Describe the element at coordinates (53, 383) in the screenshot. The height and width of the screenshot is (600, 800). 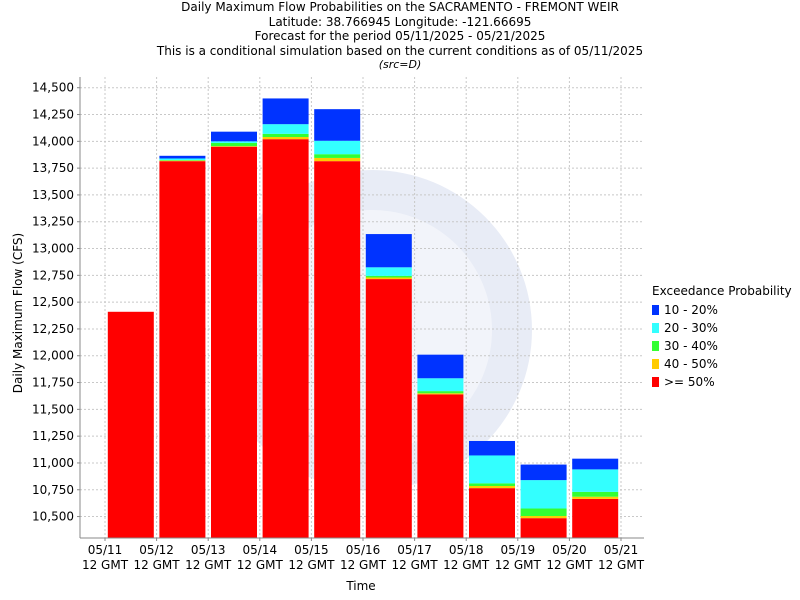
I see `y-tick-label: 11,750` at that location.